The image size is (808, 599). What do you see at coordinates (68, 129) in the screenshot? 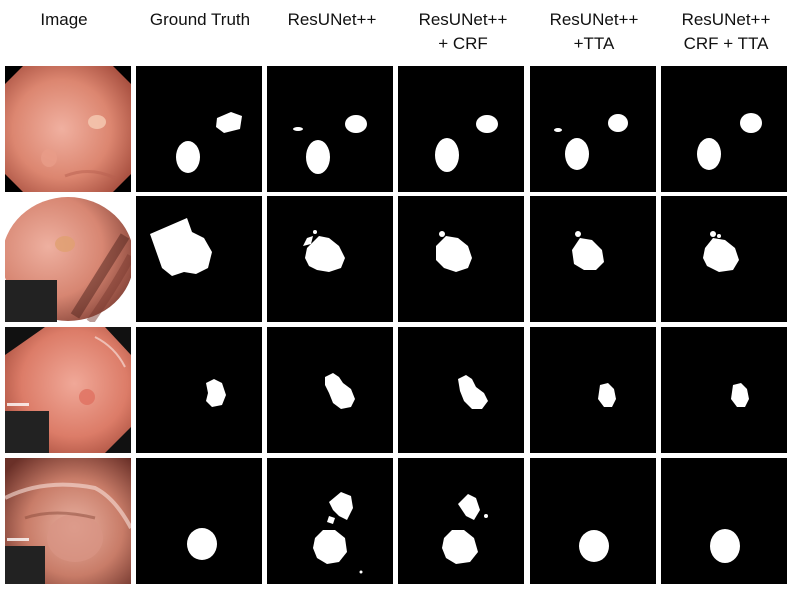
I see `row1-endoscopy-image` at bounding box center [68, 129].